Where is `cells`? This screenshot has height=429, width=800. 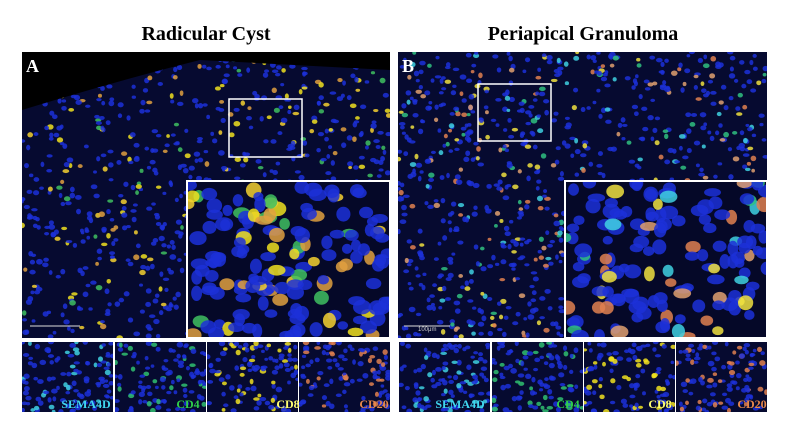
cells is located at coordinates (721, 377).